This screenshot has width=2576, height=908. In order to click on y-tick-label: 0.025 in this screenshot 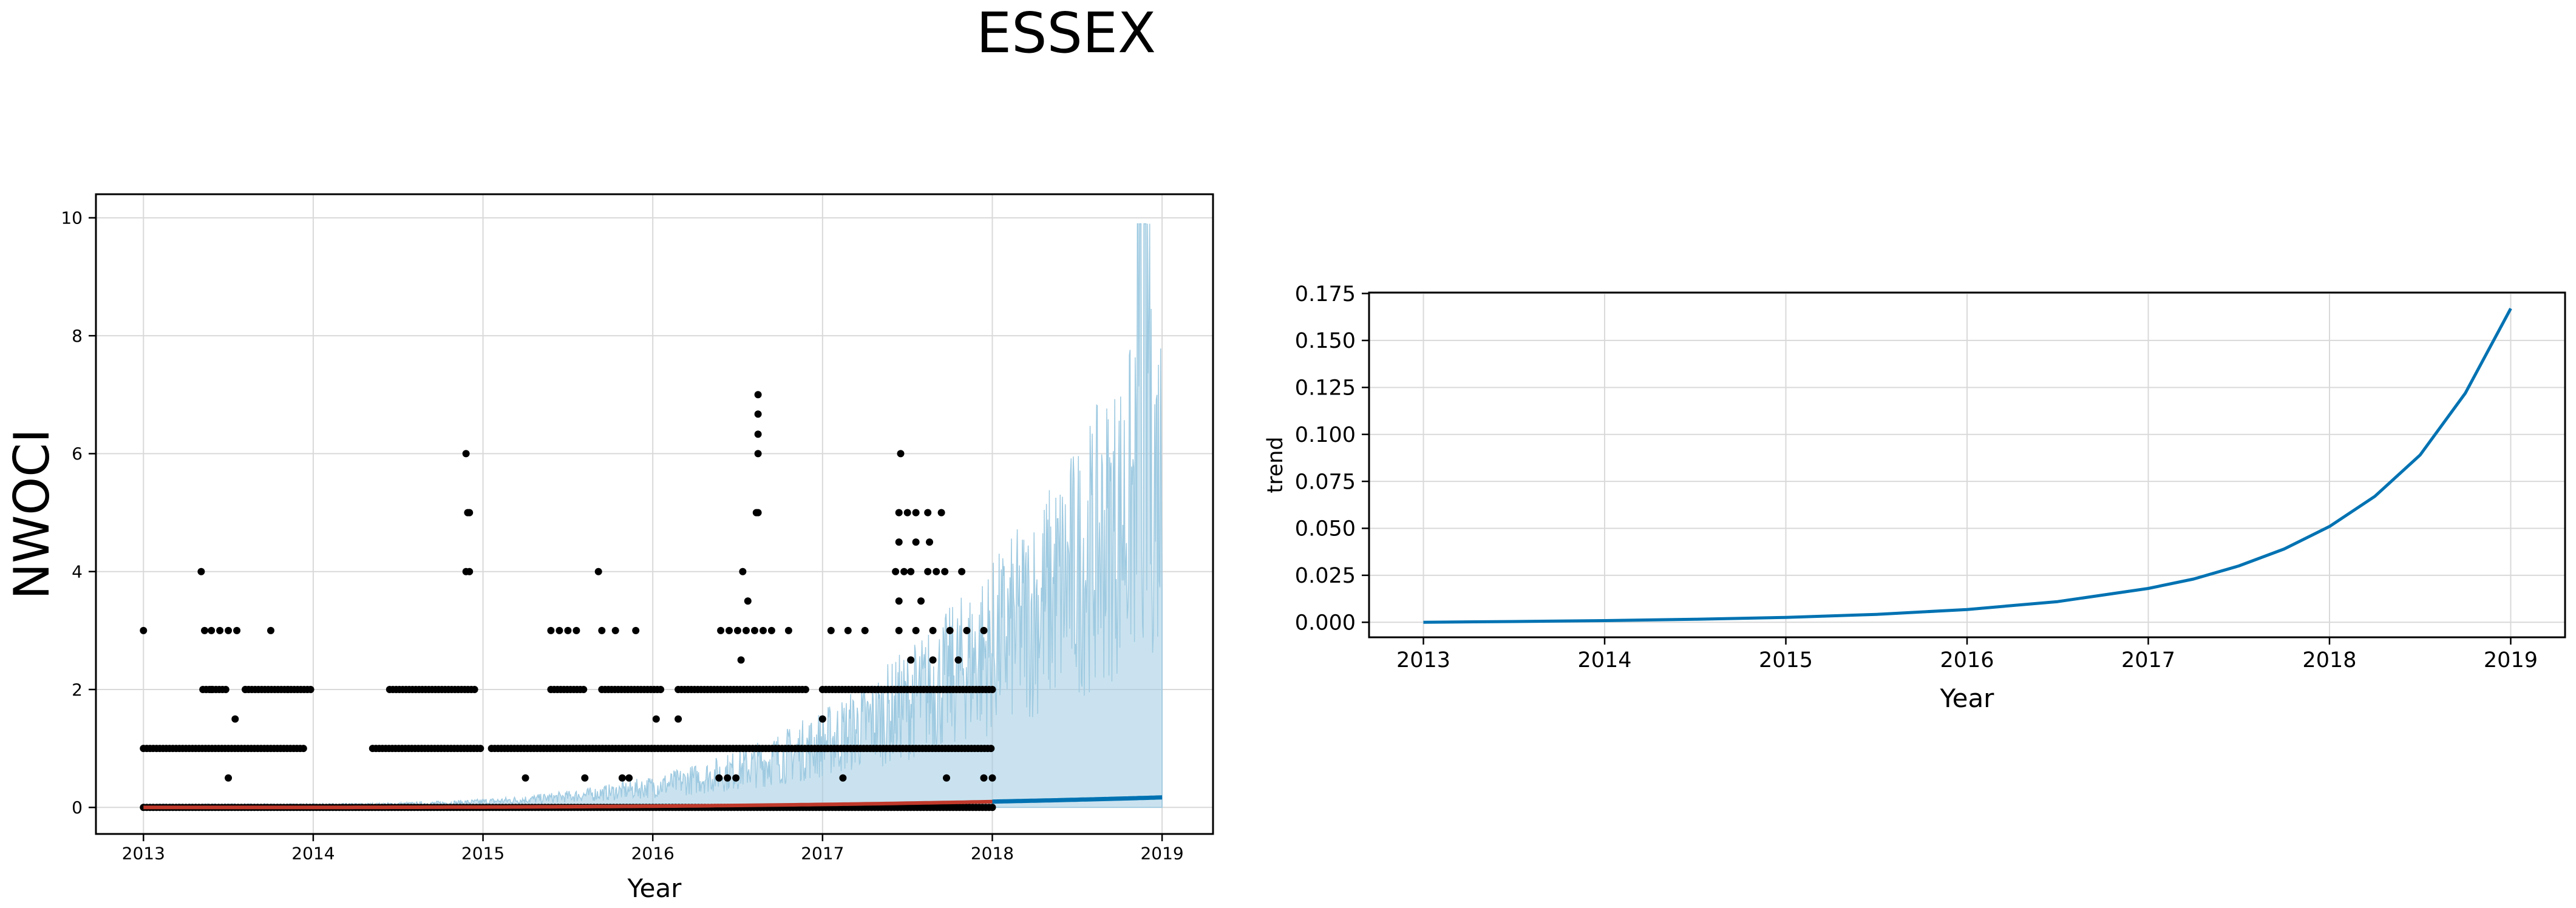, I will do `click(1325, 576)`.